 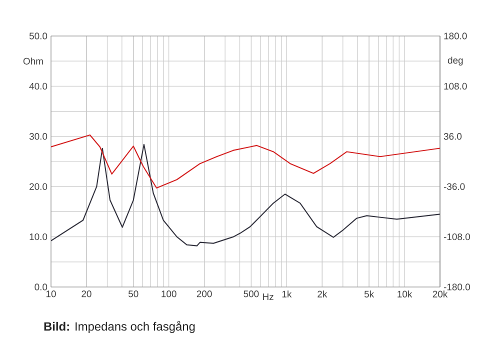 I want to click on x-tick-label: 10, so click(x=51, y=294).